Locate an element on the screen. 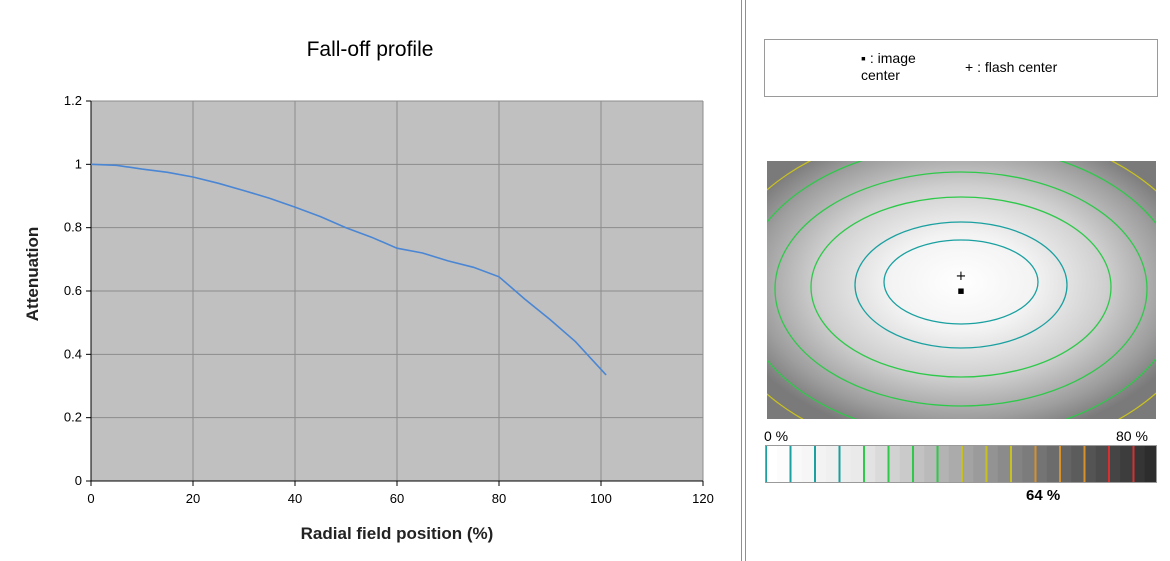 The width and height of the screenshot is (1170, 561). y-tick-label: 0.2 is located at coordinates (73, 417).